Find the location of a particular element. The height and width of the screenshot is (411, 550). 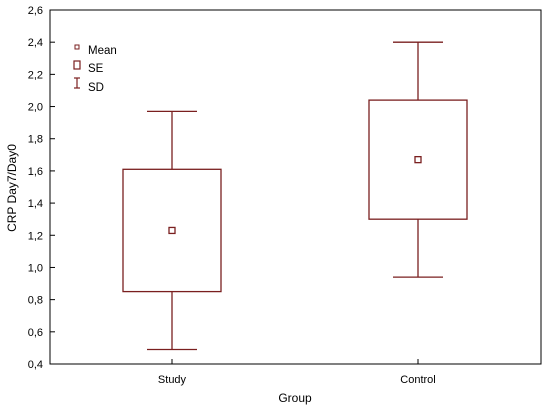

y-tick-label: 2,4 is located at coordinates (35, 43).